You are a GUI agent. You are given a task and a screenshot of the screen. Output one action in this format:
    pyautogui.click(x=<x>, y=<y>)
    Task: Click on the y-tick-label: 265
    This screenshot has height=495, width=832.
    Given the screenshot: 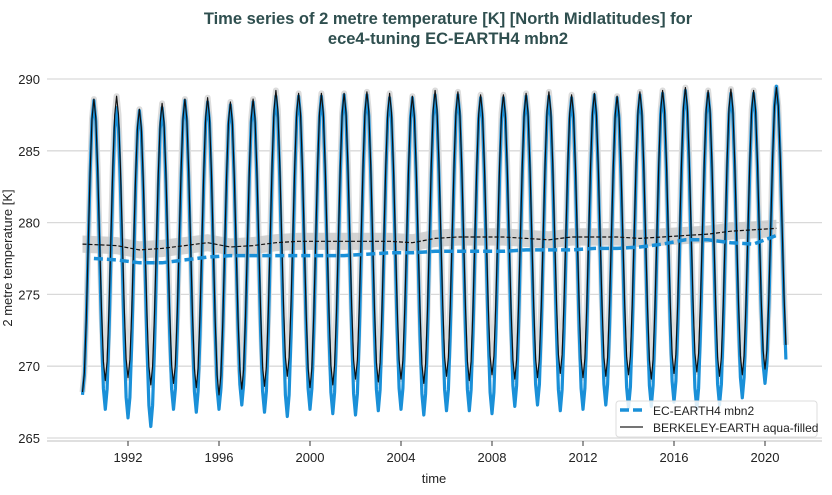 What is the action you would take?
    pyautogui.click(x=29, y=438)
    